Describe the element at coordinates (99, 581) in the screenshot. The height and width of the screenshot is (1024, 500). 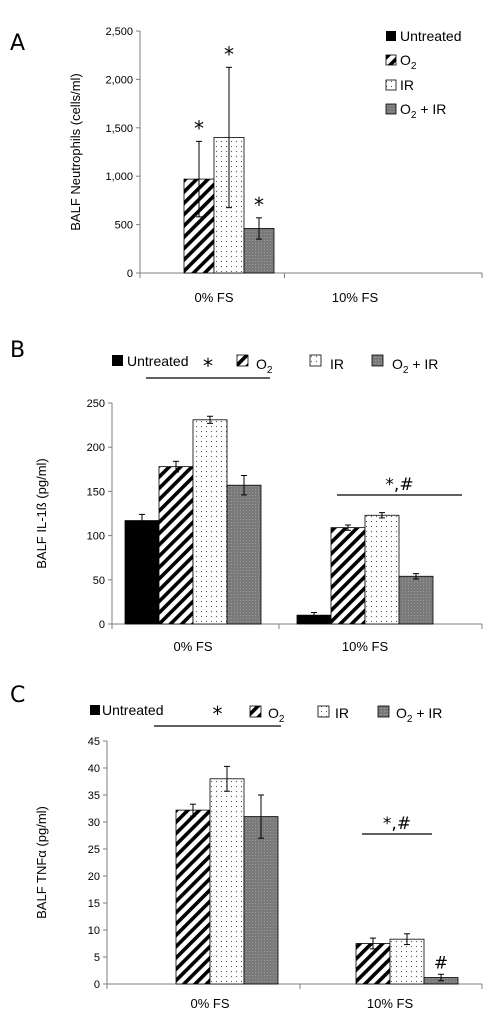
I see `y-tick-label: 50` at that location.